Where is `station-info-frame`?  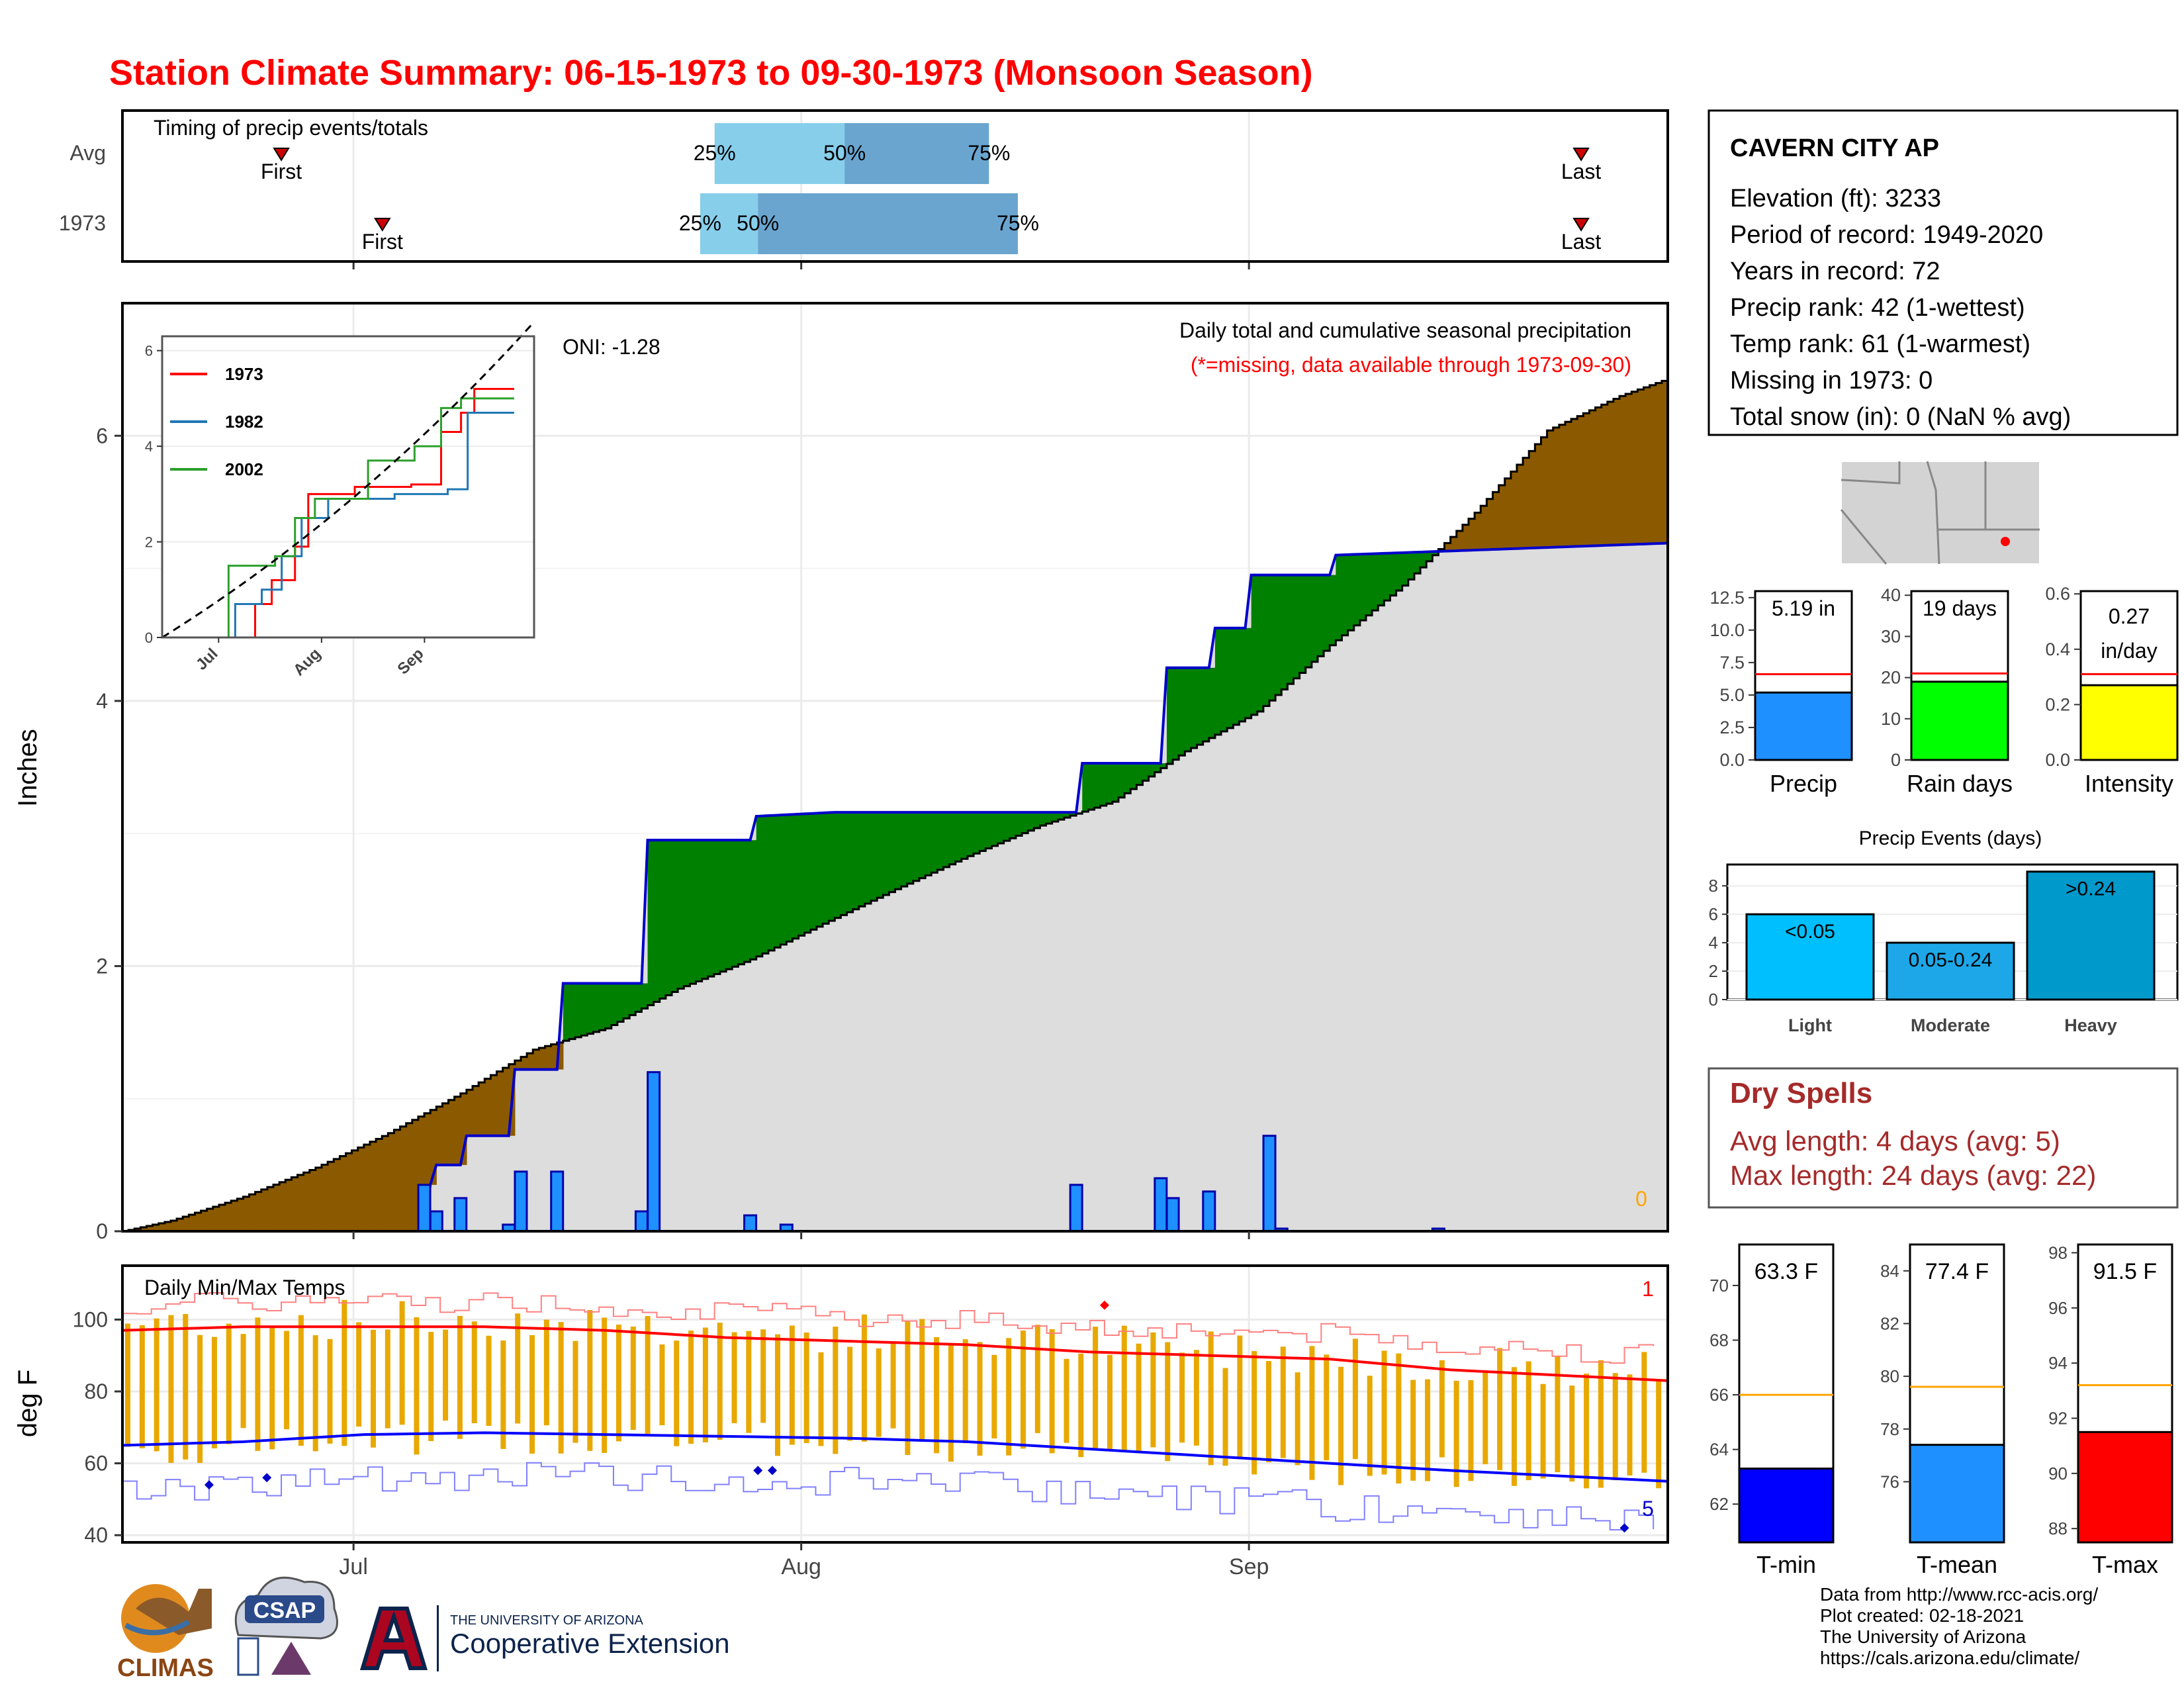 station-info-frame is located at coordinates (1943, 272).